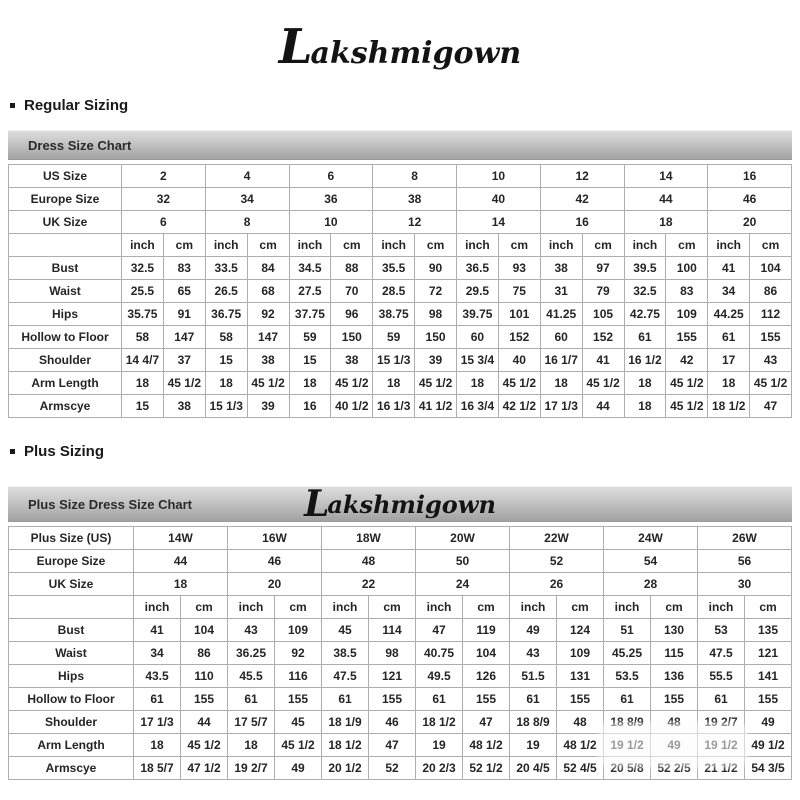  What do you see at coordinates (251, 653) in the screenshot?
I see `measurement-cell: 36.25` at bounding box center [251, 653].